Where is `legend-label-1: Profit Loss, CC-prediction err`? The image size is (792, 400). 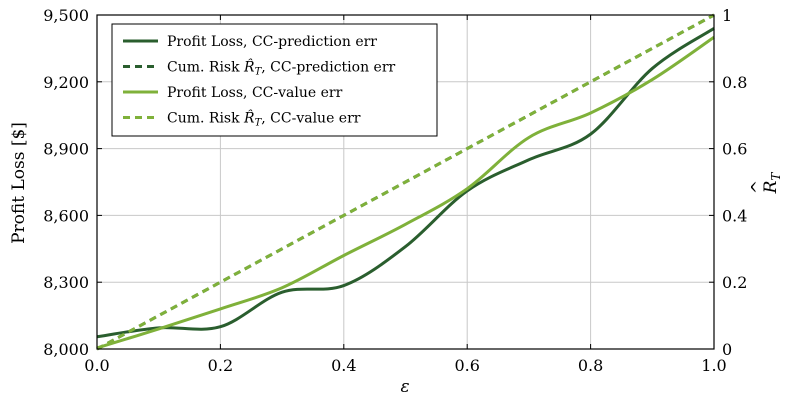 legend-label-1: Profit Loss, CC-prediction err is located at coordinates (272, 42).